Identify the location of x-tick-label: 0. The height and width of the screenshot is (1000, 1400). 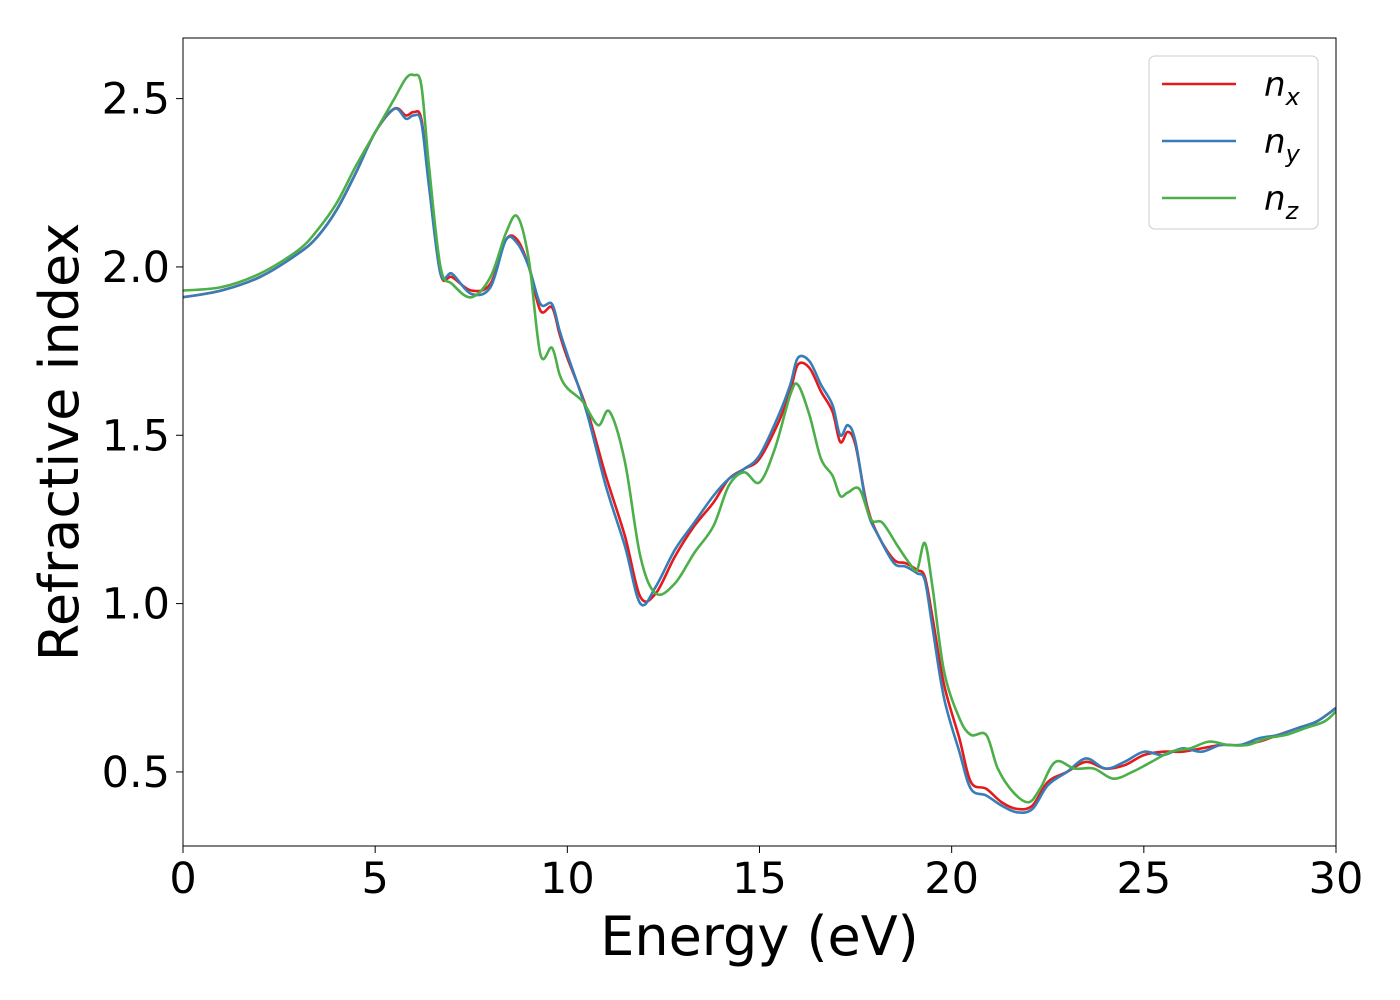
(182, 879).